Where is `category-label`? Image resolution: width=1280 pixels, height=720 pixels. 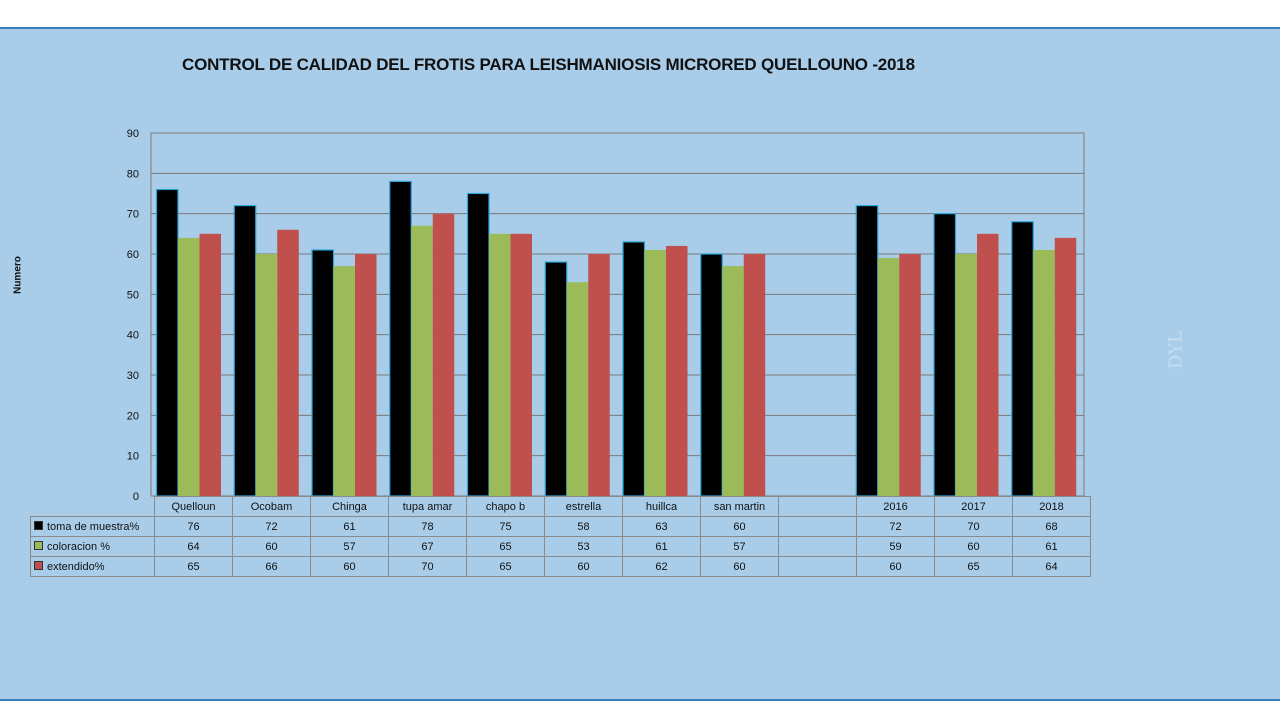
category-label is located at coordinates (817, 506).